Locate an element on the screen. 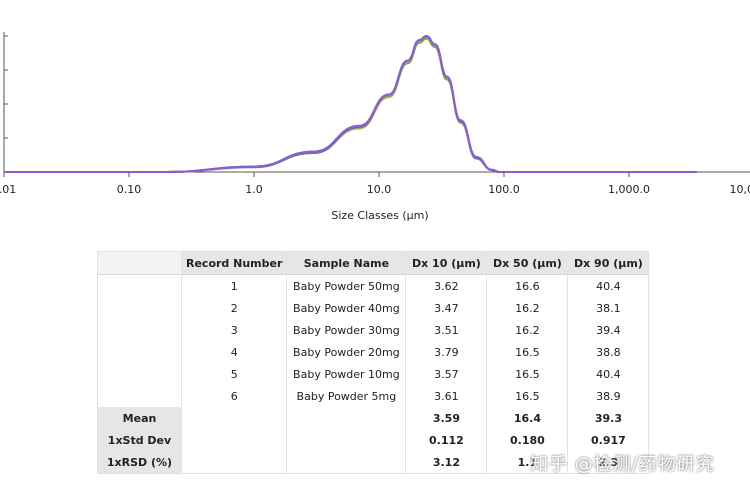 Image resolution: width=750 pixels, height=500 pixels. table-cell: Baby Powder 10mg is located at coordinates (346, 374).